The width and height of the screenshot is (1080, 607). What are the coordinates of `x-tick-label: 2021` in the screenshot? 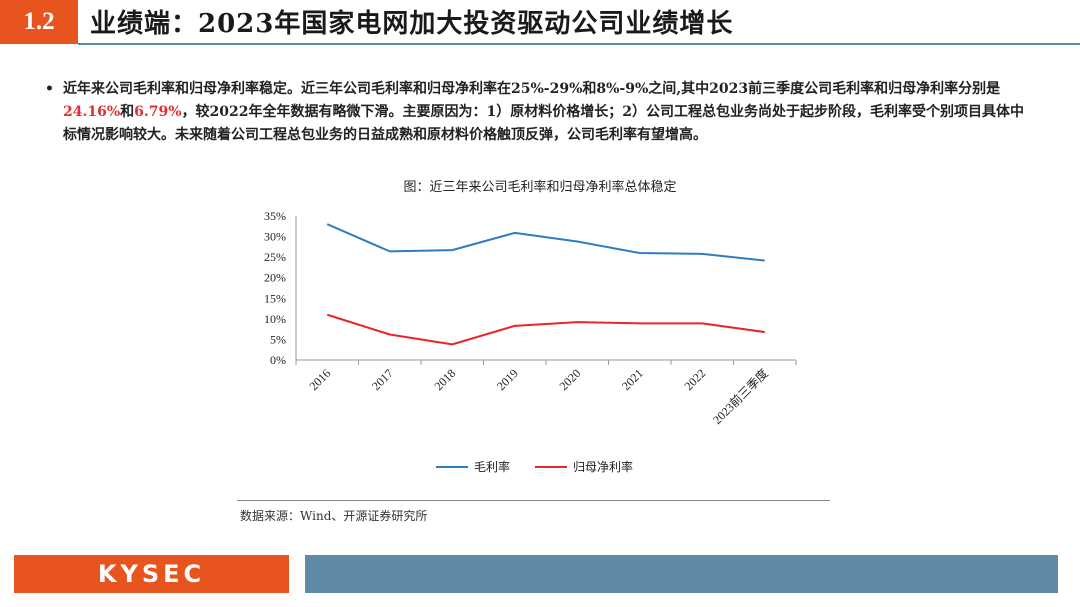 It's located at (632, 379).